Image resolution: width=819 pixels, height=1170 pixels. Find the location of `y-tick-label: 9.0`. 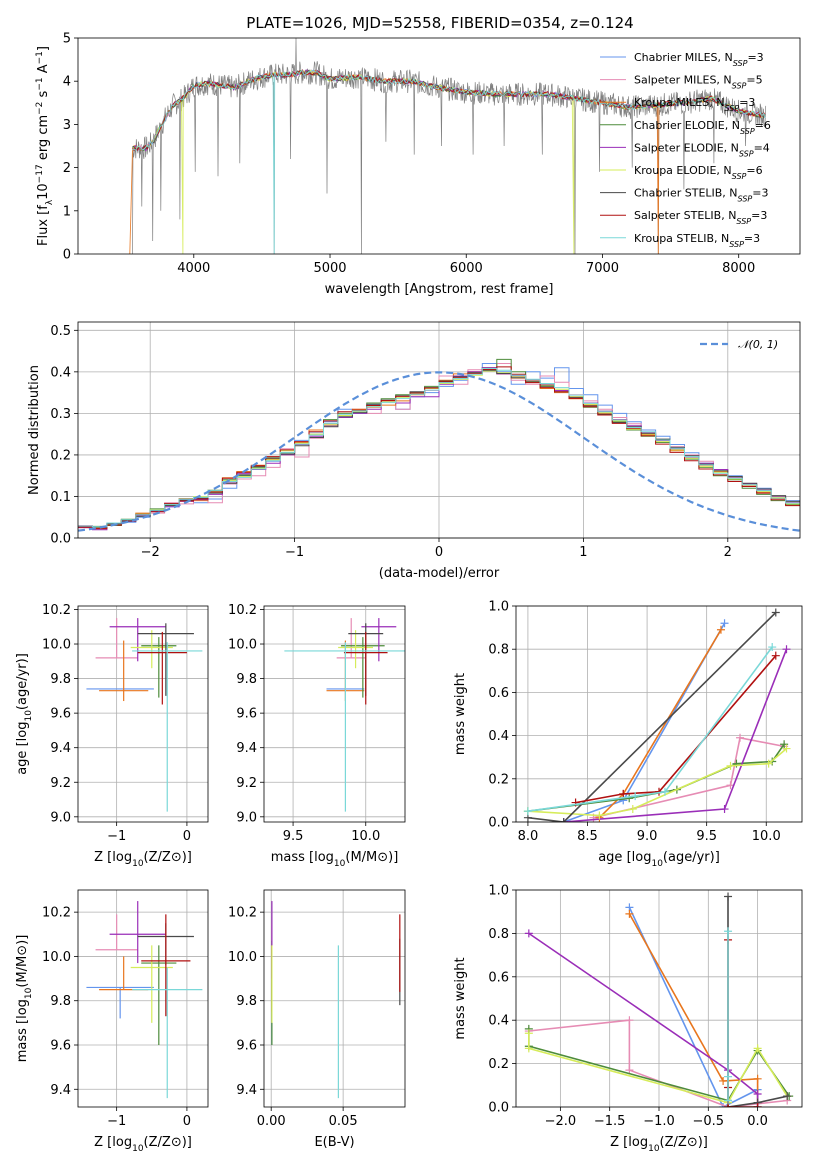

y-tick-label: 9.0 is located at coordinates (246, 817).